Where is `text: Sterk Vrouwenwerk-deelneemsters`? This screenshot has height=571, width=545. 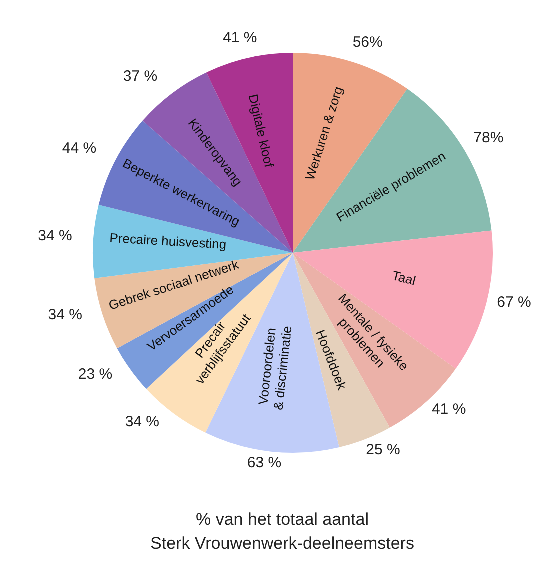
text: Sterk Vrouwenwerk-deelneemsters is located at coordinates (283, 544).